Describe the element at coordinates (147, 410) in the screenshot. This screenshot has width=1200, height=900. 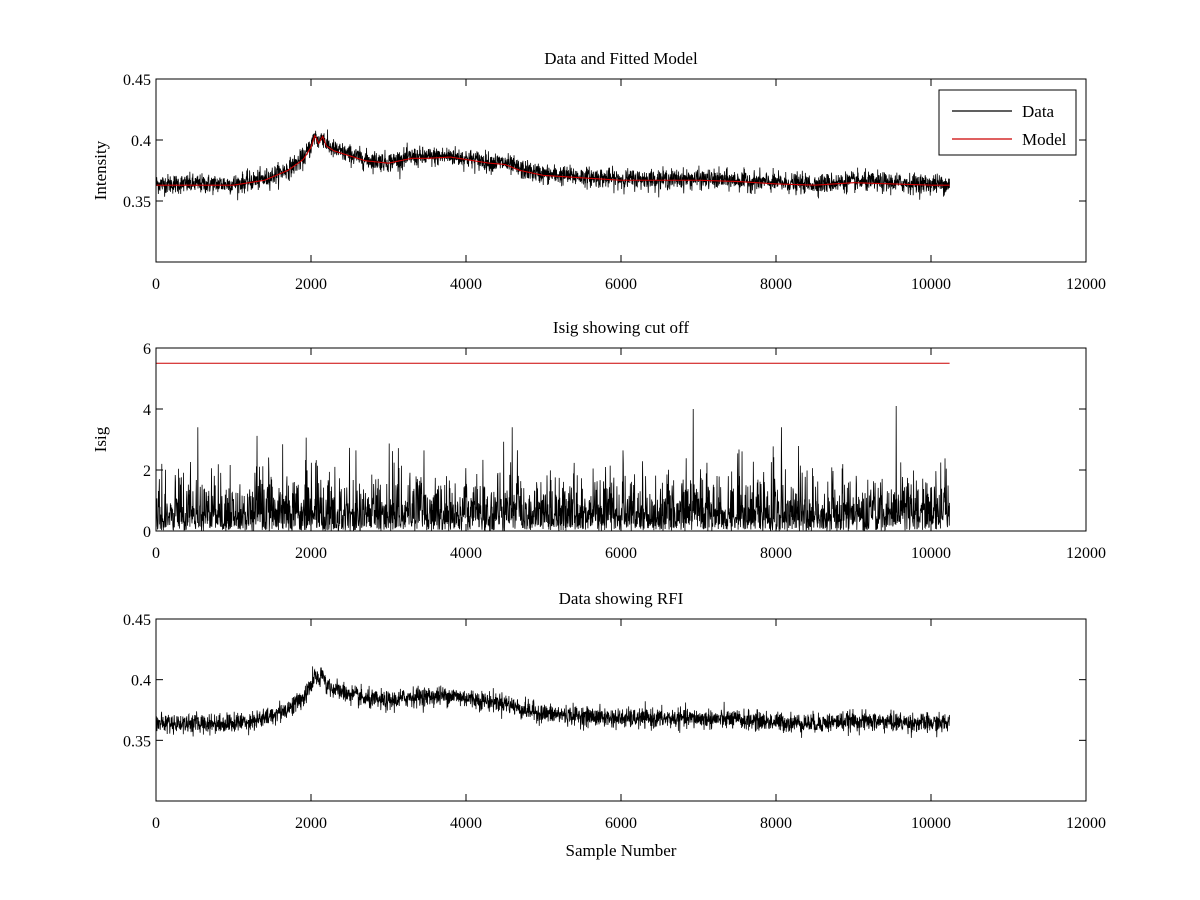
I see `y-tick-label: 4` at that location.